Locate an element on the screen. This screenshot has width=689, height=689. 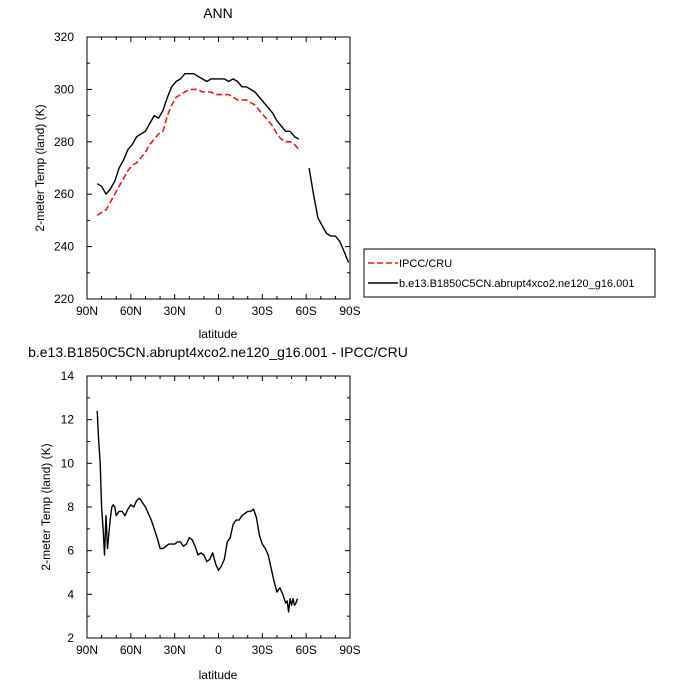
y-tick-label: 6 is located at coordinates (70, 551).